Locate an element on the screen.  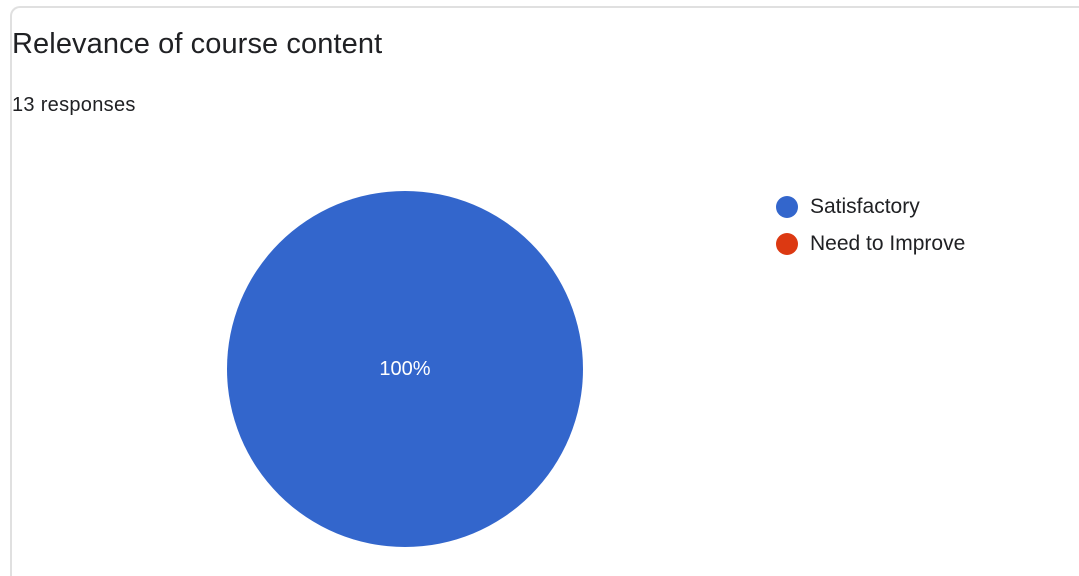
legend-item-need-to-improve: Need to Improve is located at coordinates (870, 243).